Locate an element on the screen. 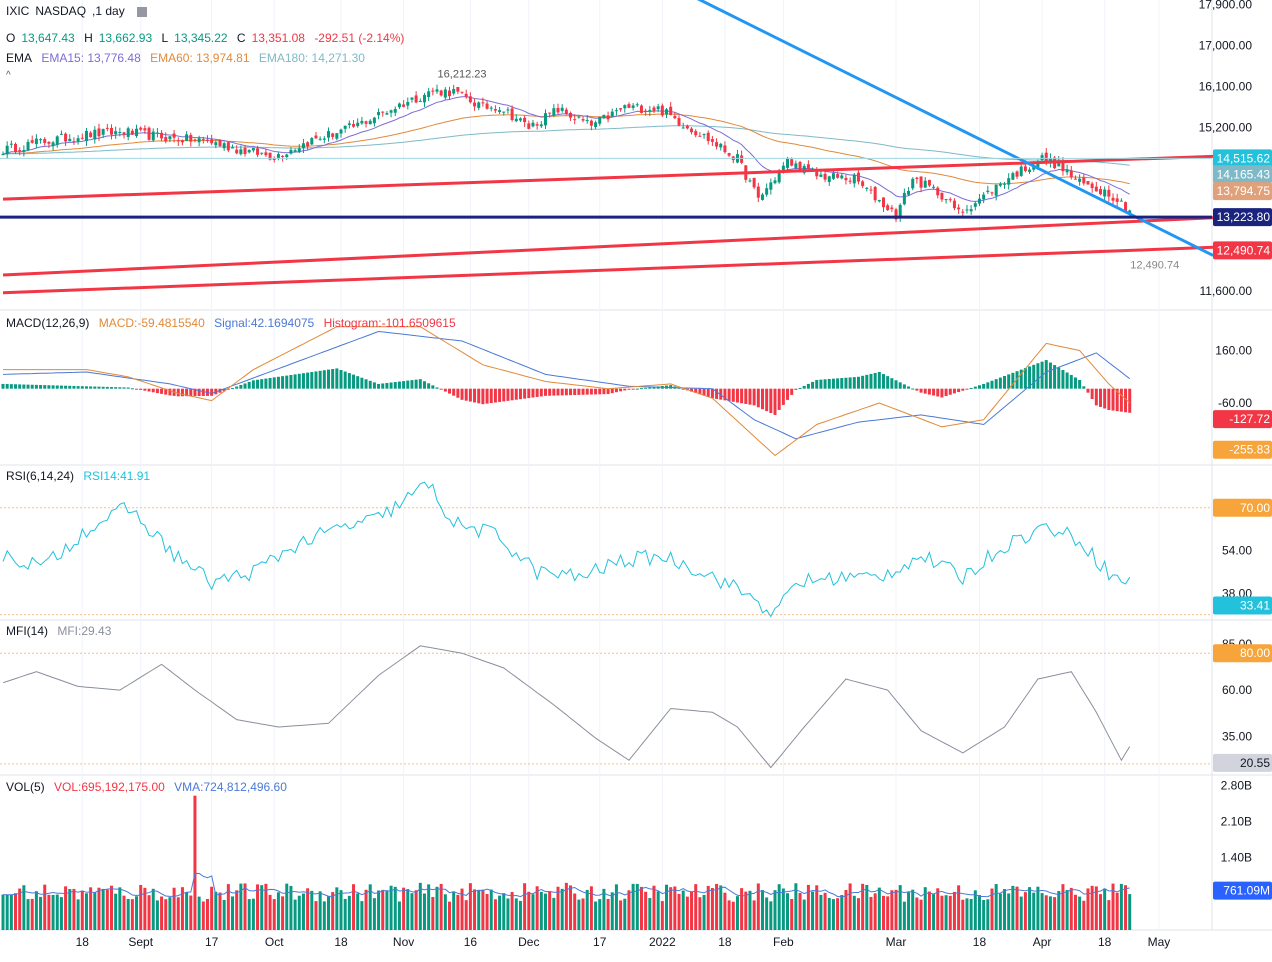 This screenshot has width=1272, height=962. low-label: L is located at coordinates (165, 38).